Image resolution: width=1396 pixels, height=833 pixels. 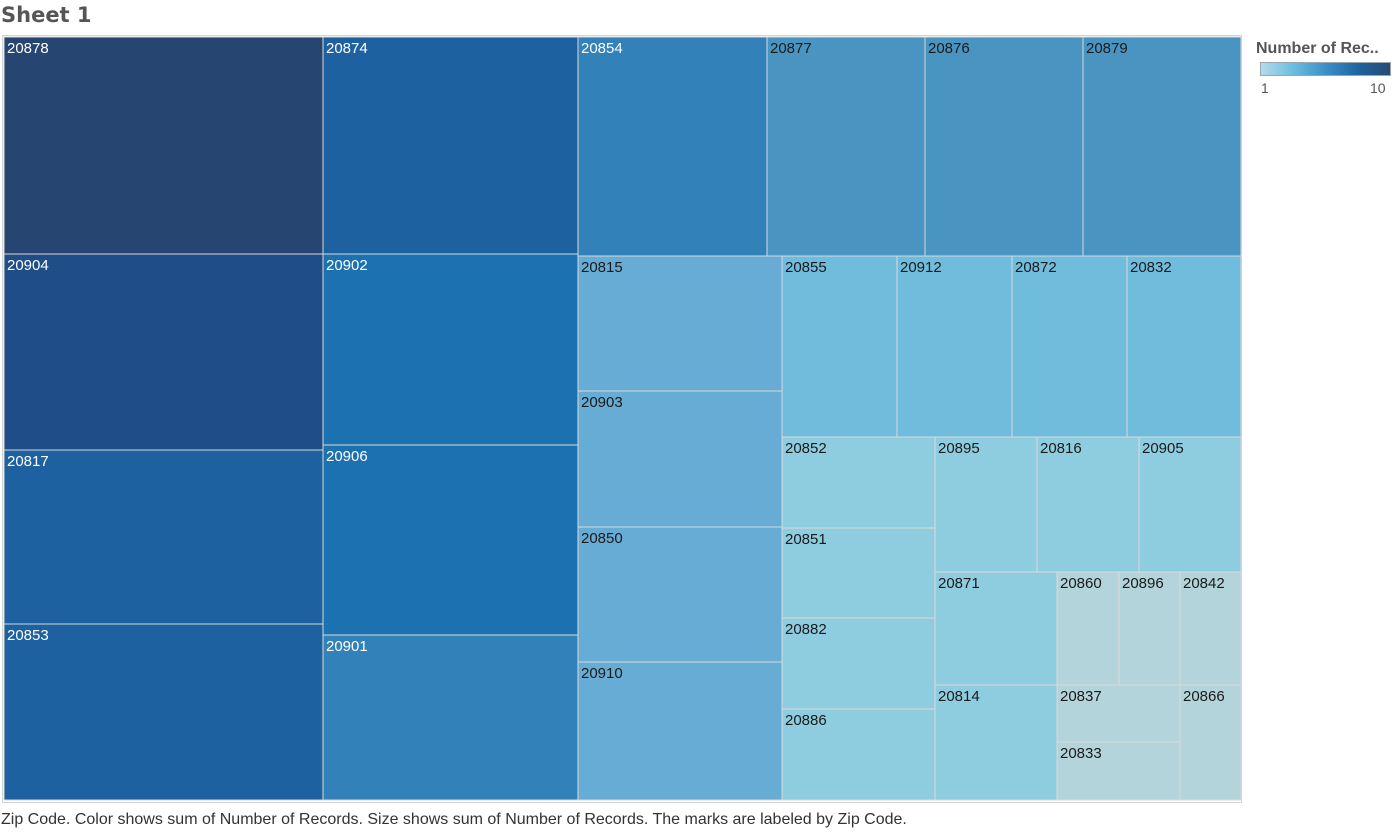 I want to click on treemap-label-20901: 20901, so click(x=347, y=646).